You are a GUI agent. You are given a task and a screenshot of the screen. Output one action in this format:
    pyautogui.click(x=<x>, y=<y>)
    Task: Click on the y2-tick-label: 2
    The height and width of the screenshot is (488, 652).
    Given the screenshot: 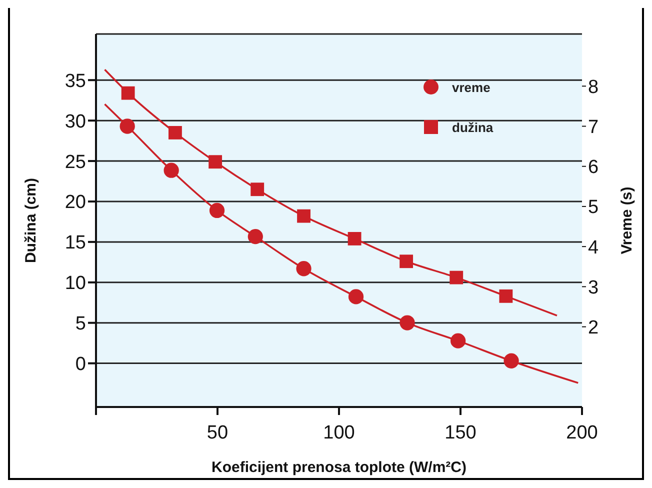 What is the action you would take?
    pyautogui.click(x=593, y=328)
    